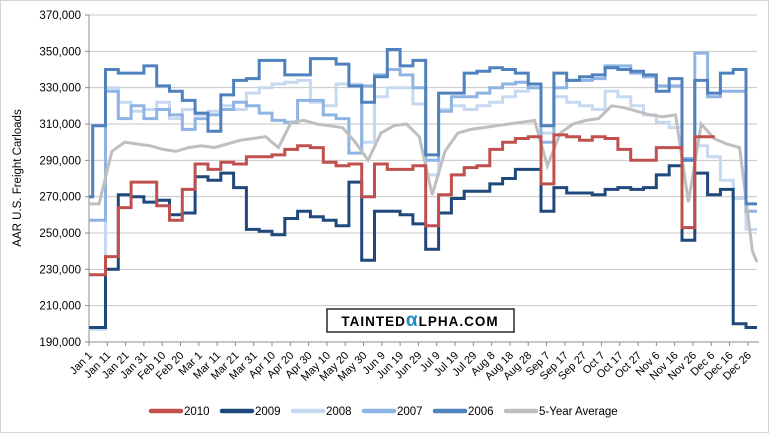  I want to click on y-tick-label: 370,000, so click(60, 16).